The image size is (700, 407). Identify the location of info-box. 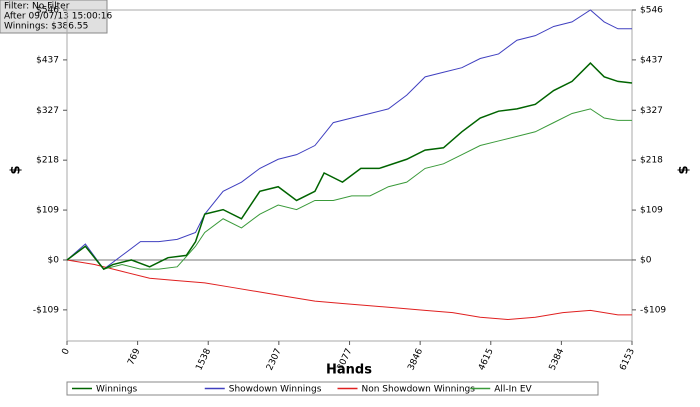
(54, 17).